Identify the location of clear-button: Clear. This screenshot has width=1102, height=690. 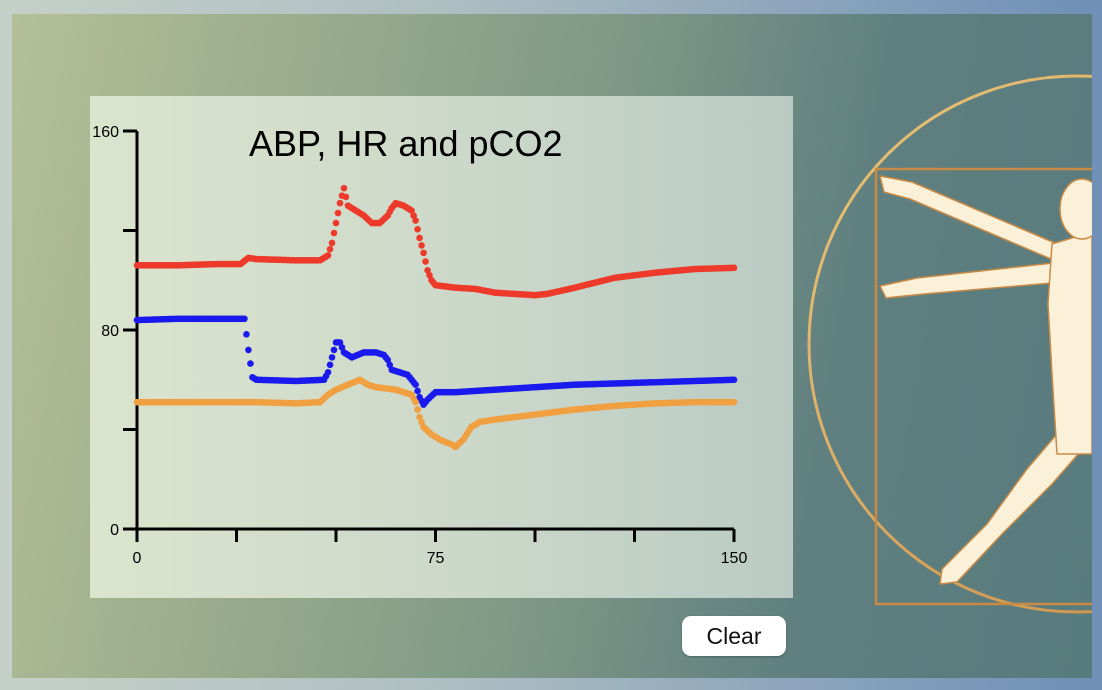
(734, 636).